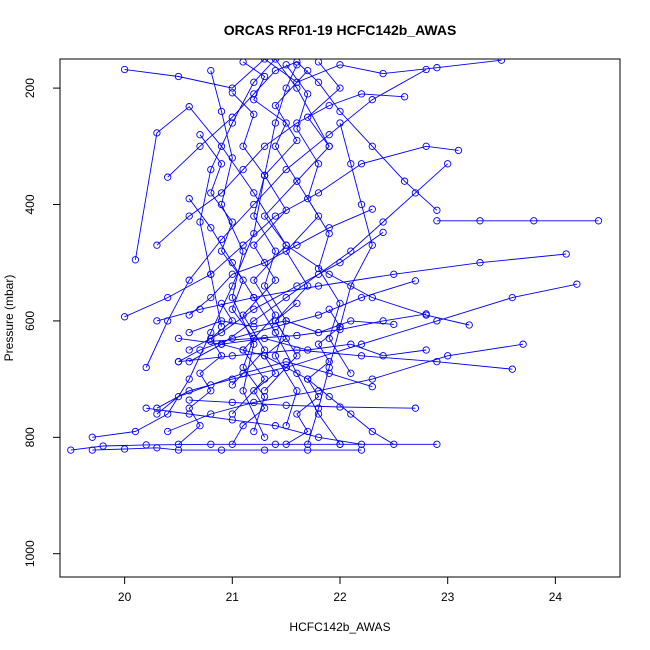  I want to click on y-axis-label: Pressure (mbar), so click(9, 318).